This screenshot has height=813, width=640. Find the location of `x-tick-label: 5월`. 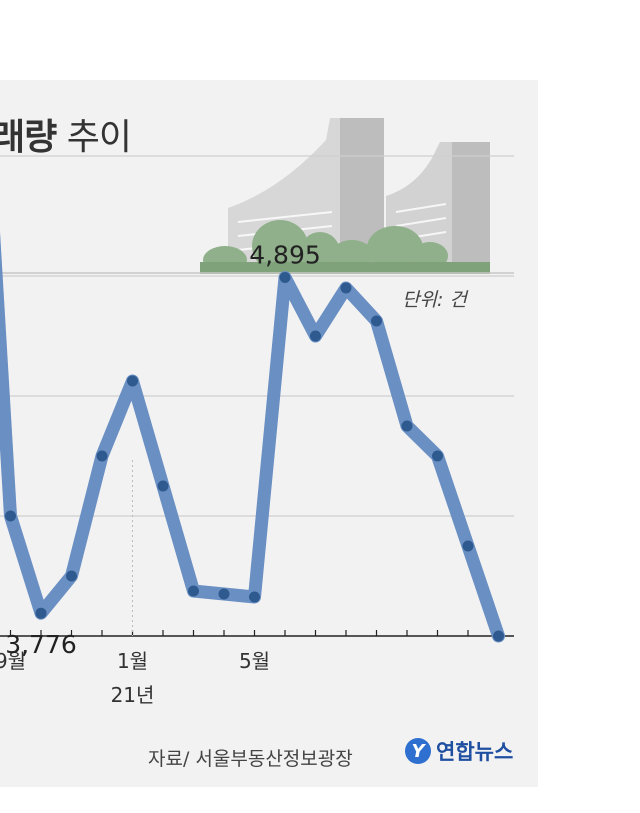

x-tick-label: 5월 is located at coordinates (254, 661).